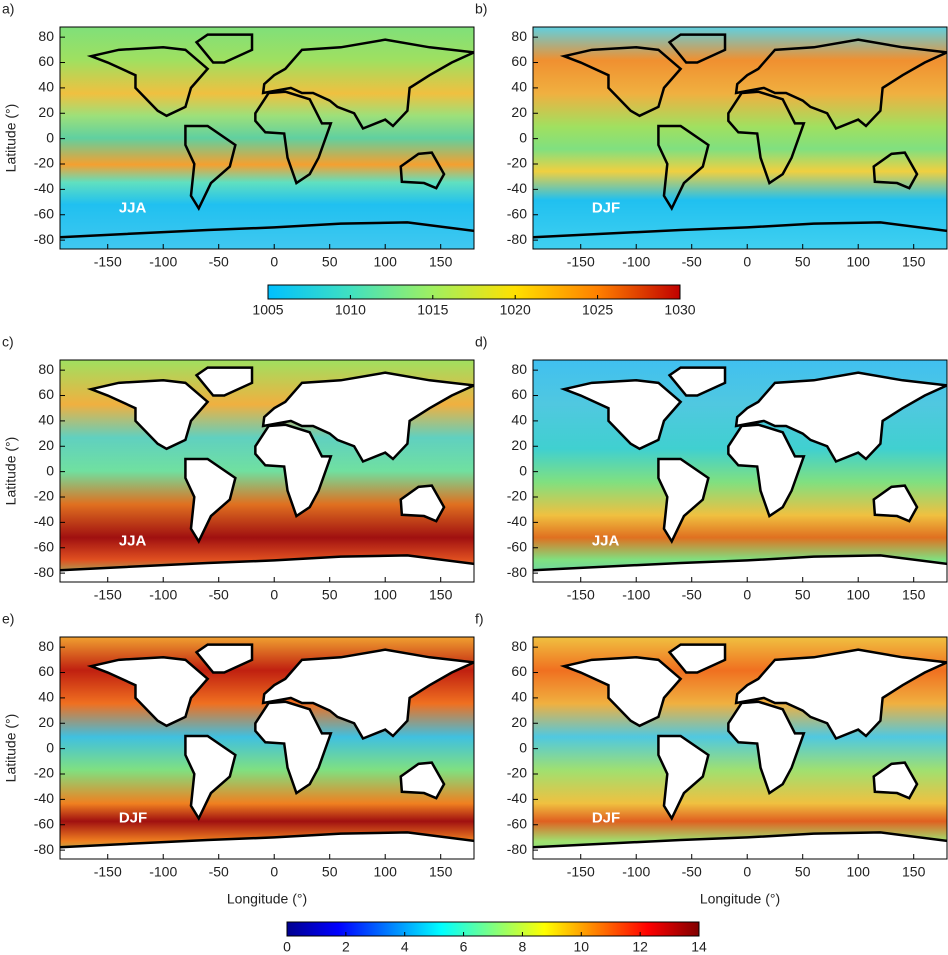 The image size is (948, 955). Describe the element at coordinates (8, 619) in the screenshot. I see `panel-label: e)` at that location.